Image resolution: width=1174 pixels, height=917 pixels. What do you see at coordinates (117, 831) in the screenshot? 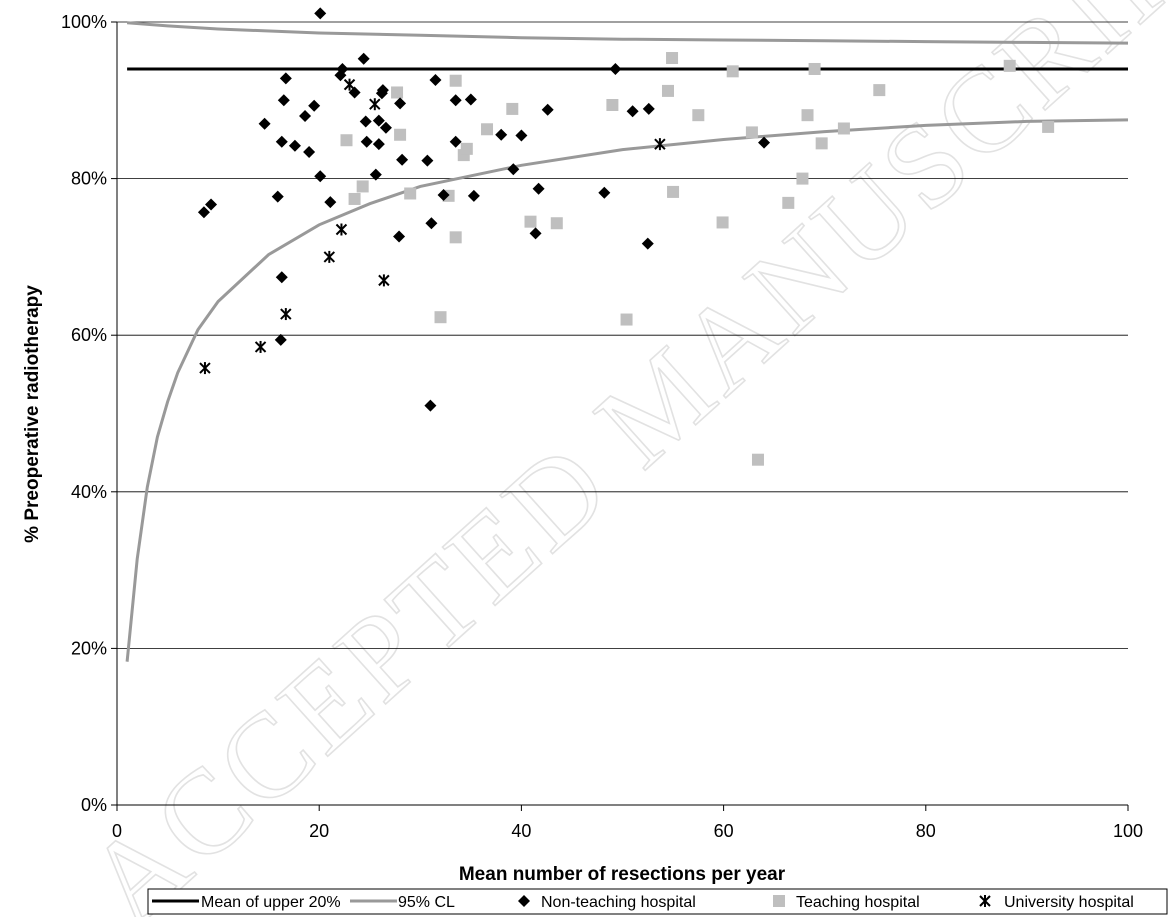
I see `x-tick-label: 0` at bounding box center [117, 831].